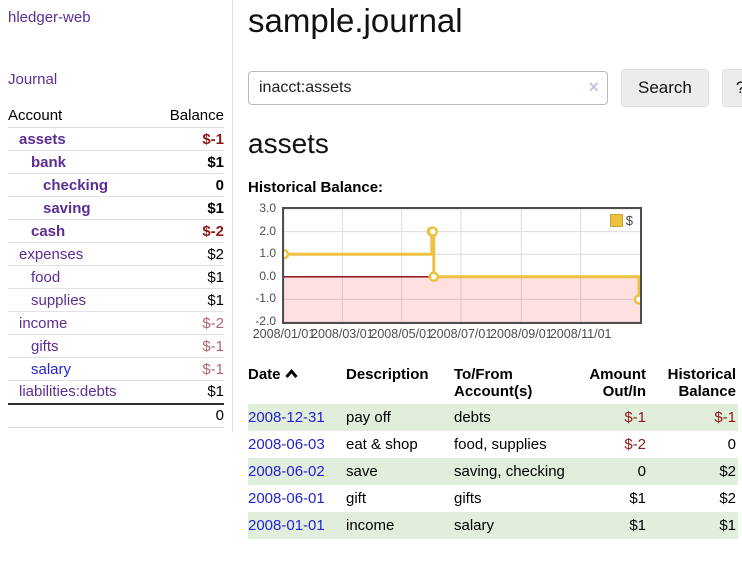 Image resolution: width=742 pixels, height=582 pixels. What do you see at coordinates (267, 275) in the screenshot?
I see `y-tick-label: 0.0` at bounding box center [267, 275].